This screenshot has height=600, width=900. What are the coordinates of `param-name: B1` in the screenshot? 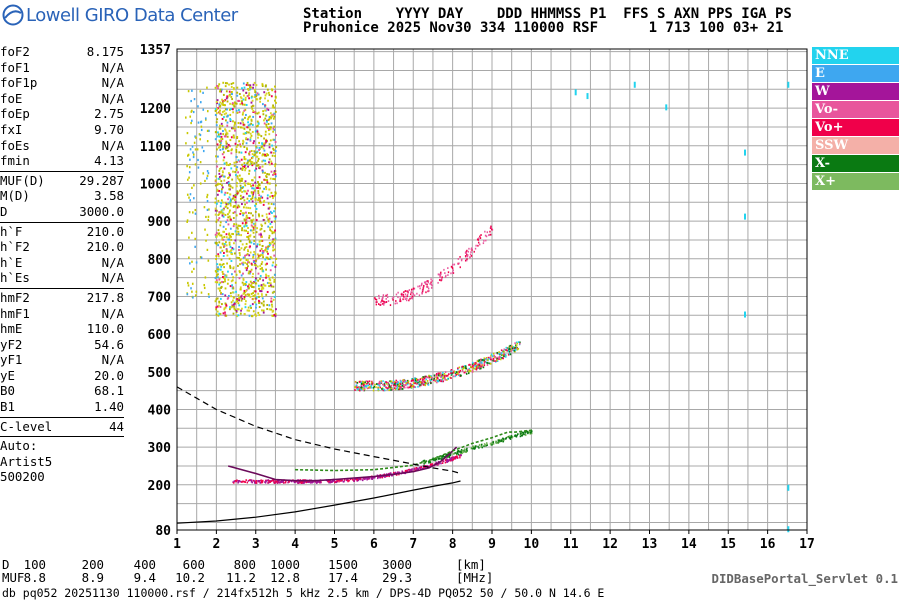 It's located at (7, 407).